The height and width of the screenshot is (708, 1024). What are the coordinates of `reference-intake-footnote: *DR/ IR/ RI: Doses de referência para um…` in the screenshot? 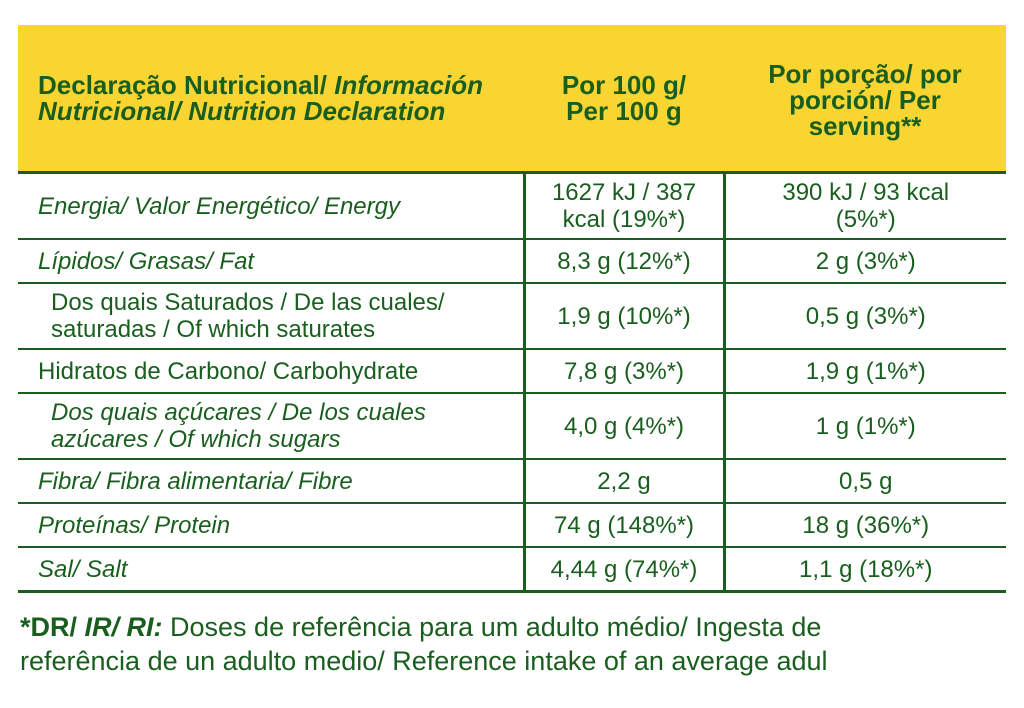 It's located at (515, 644).